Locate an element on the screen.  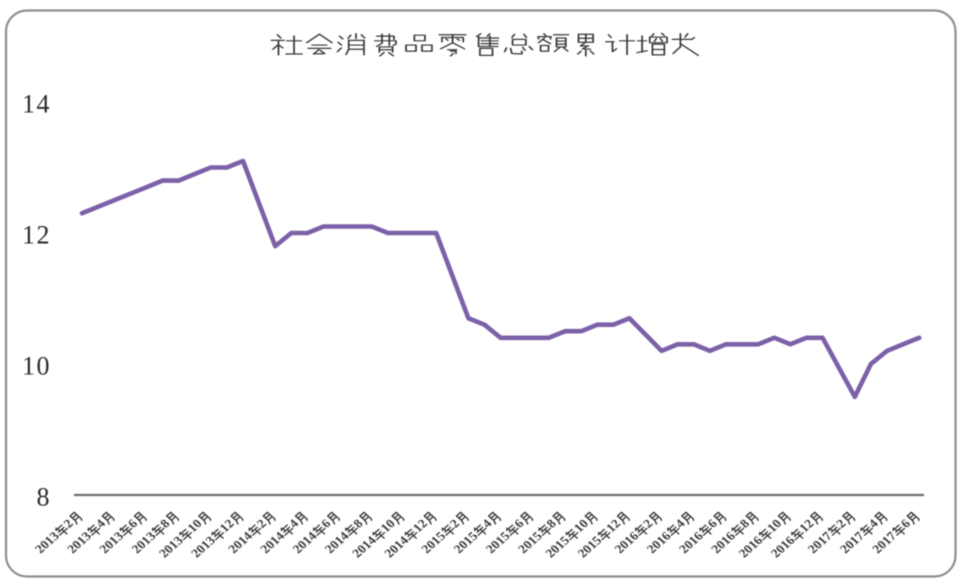
svg-text: 10 is located at coordinates (36, 365).